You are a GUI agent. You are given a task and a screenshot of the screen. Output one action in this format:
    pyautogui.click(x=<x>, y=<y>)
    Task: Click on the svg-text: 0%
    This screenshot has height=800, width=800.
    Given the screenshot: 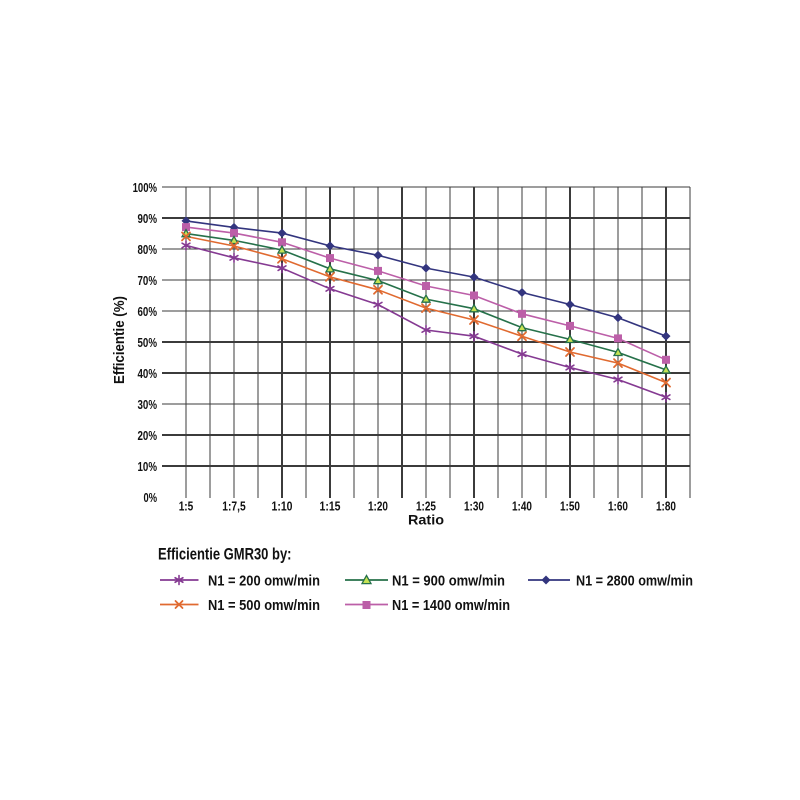 What is the action you would take?
    pyautogui.click(x=151, y=497)
    